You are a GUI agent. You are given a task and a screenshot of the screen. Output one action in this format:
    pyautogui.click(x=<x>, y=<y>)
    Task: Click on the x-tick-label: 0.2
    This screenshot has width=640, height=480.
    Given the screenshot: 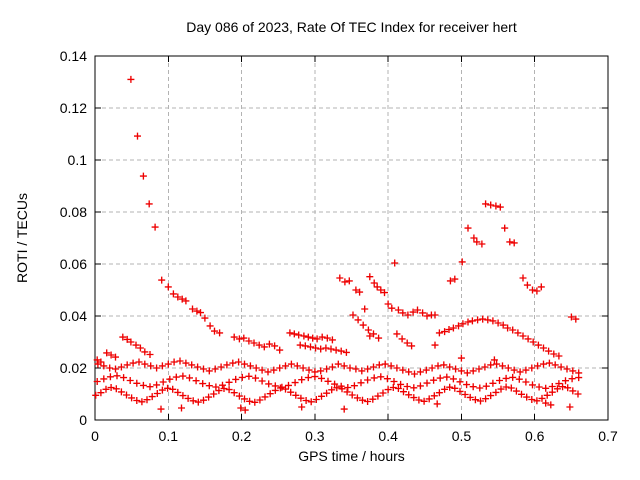 What is the action you would take?
    pyautogui.click(x=242, y=436)
    